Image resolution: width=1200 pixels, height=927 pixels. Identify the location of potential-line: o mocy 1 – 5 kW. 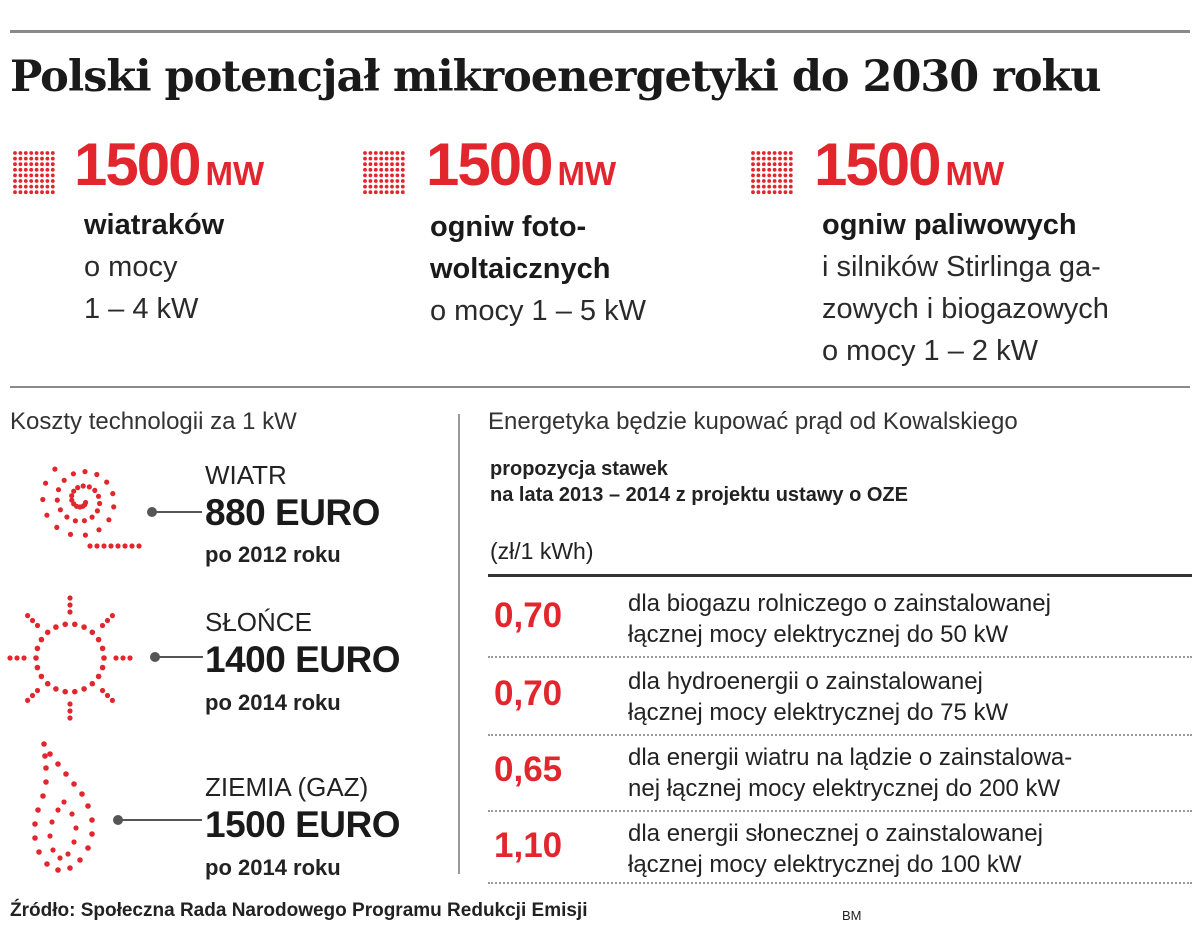
(538, 311).